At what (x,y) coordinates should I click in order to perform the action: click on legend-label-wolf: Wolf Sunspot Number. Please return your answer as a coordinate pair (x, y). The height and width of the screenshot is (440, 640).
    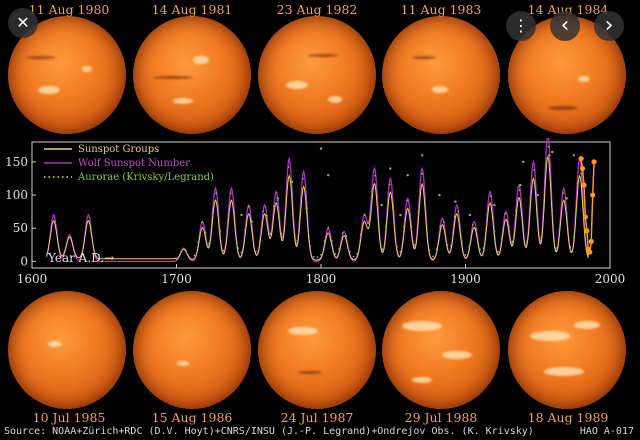
    Looking at the image, I should click on (134, 163).